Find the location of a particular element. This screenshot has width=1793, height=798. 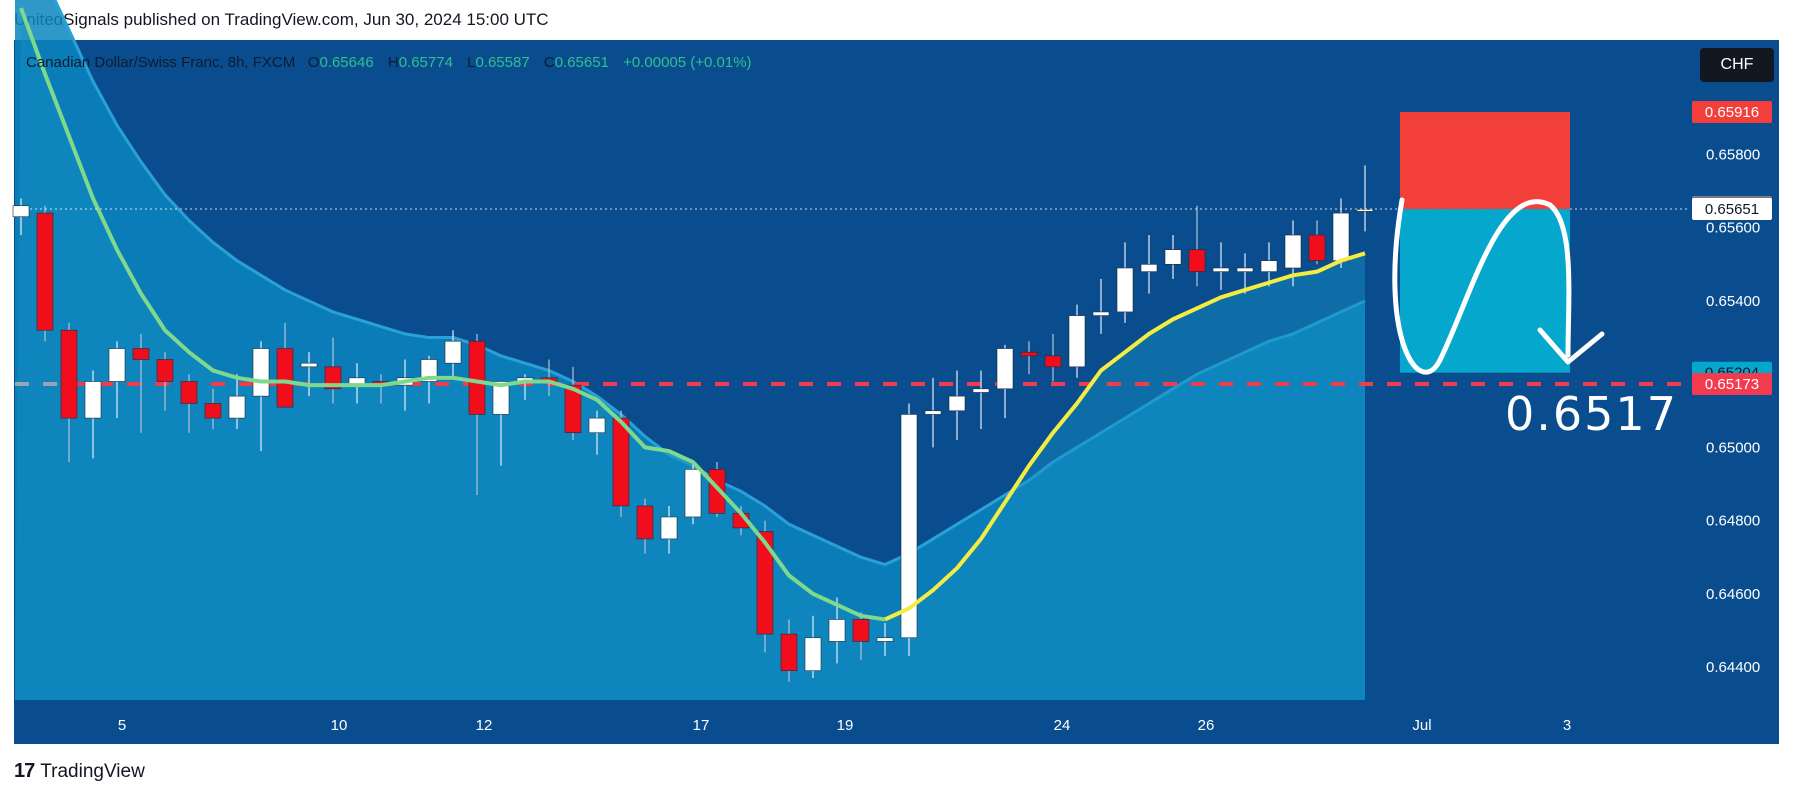

time-axis is located at coordinates (896, 724).